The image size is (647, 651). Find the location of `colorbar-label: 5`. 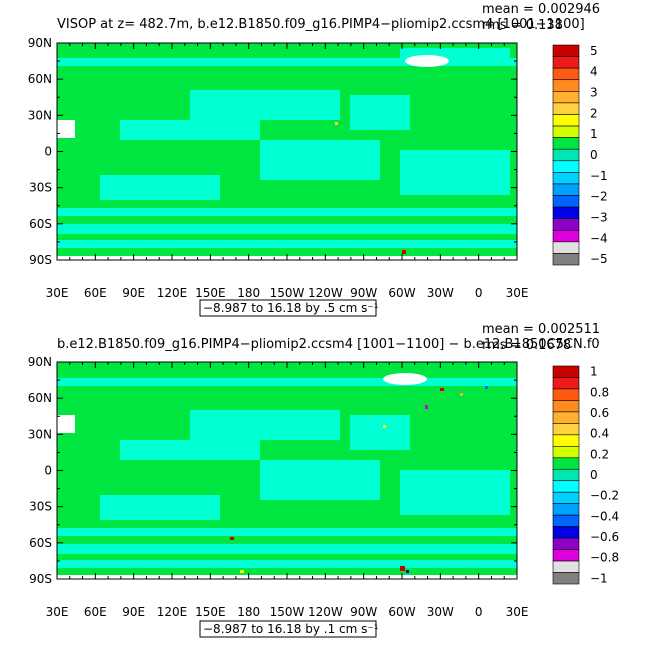

colorbar-label: 5 is located at coordinates (594, 51).